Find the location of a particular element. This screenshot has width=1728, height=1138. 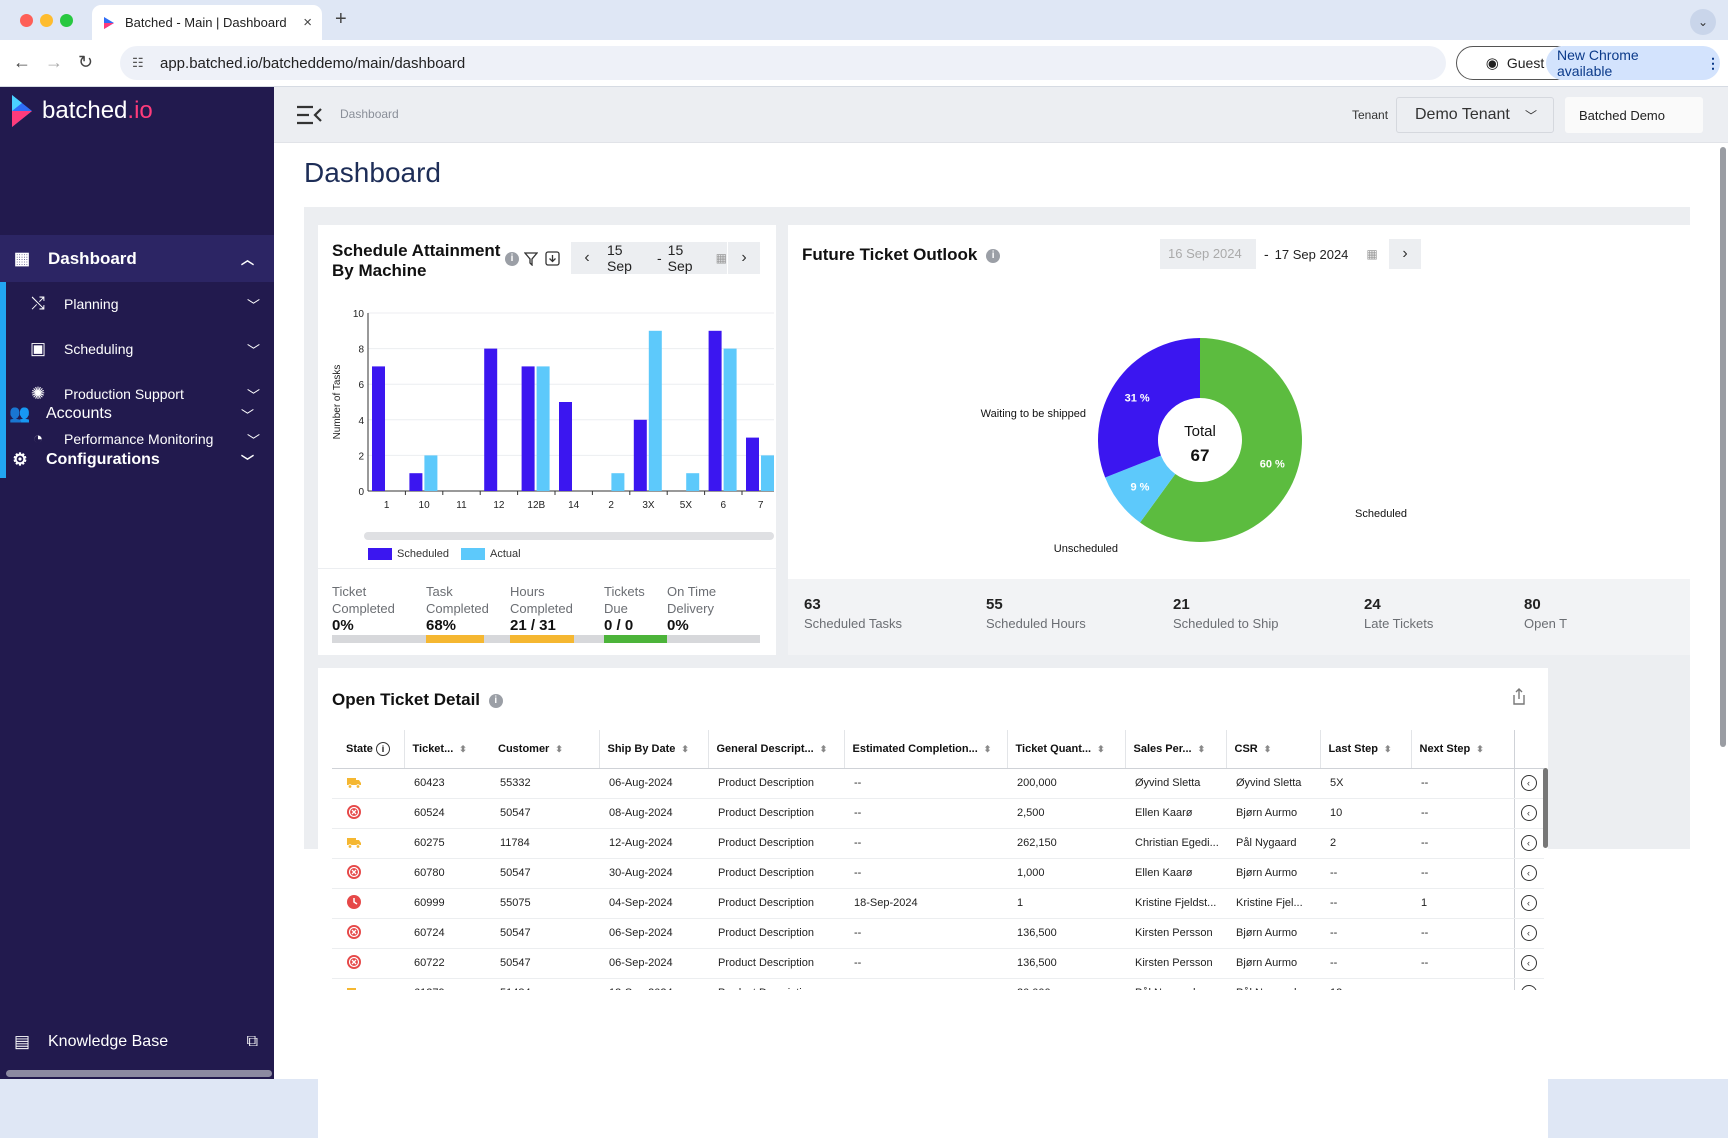

export-icon is located at coordinates (1519, 697).